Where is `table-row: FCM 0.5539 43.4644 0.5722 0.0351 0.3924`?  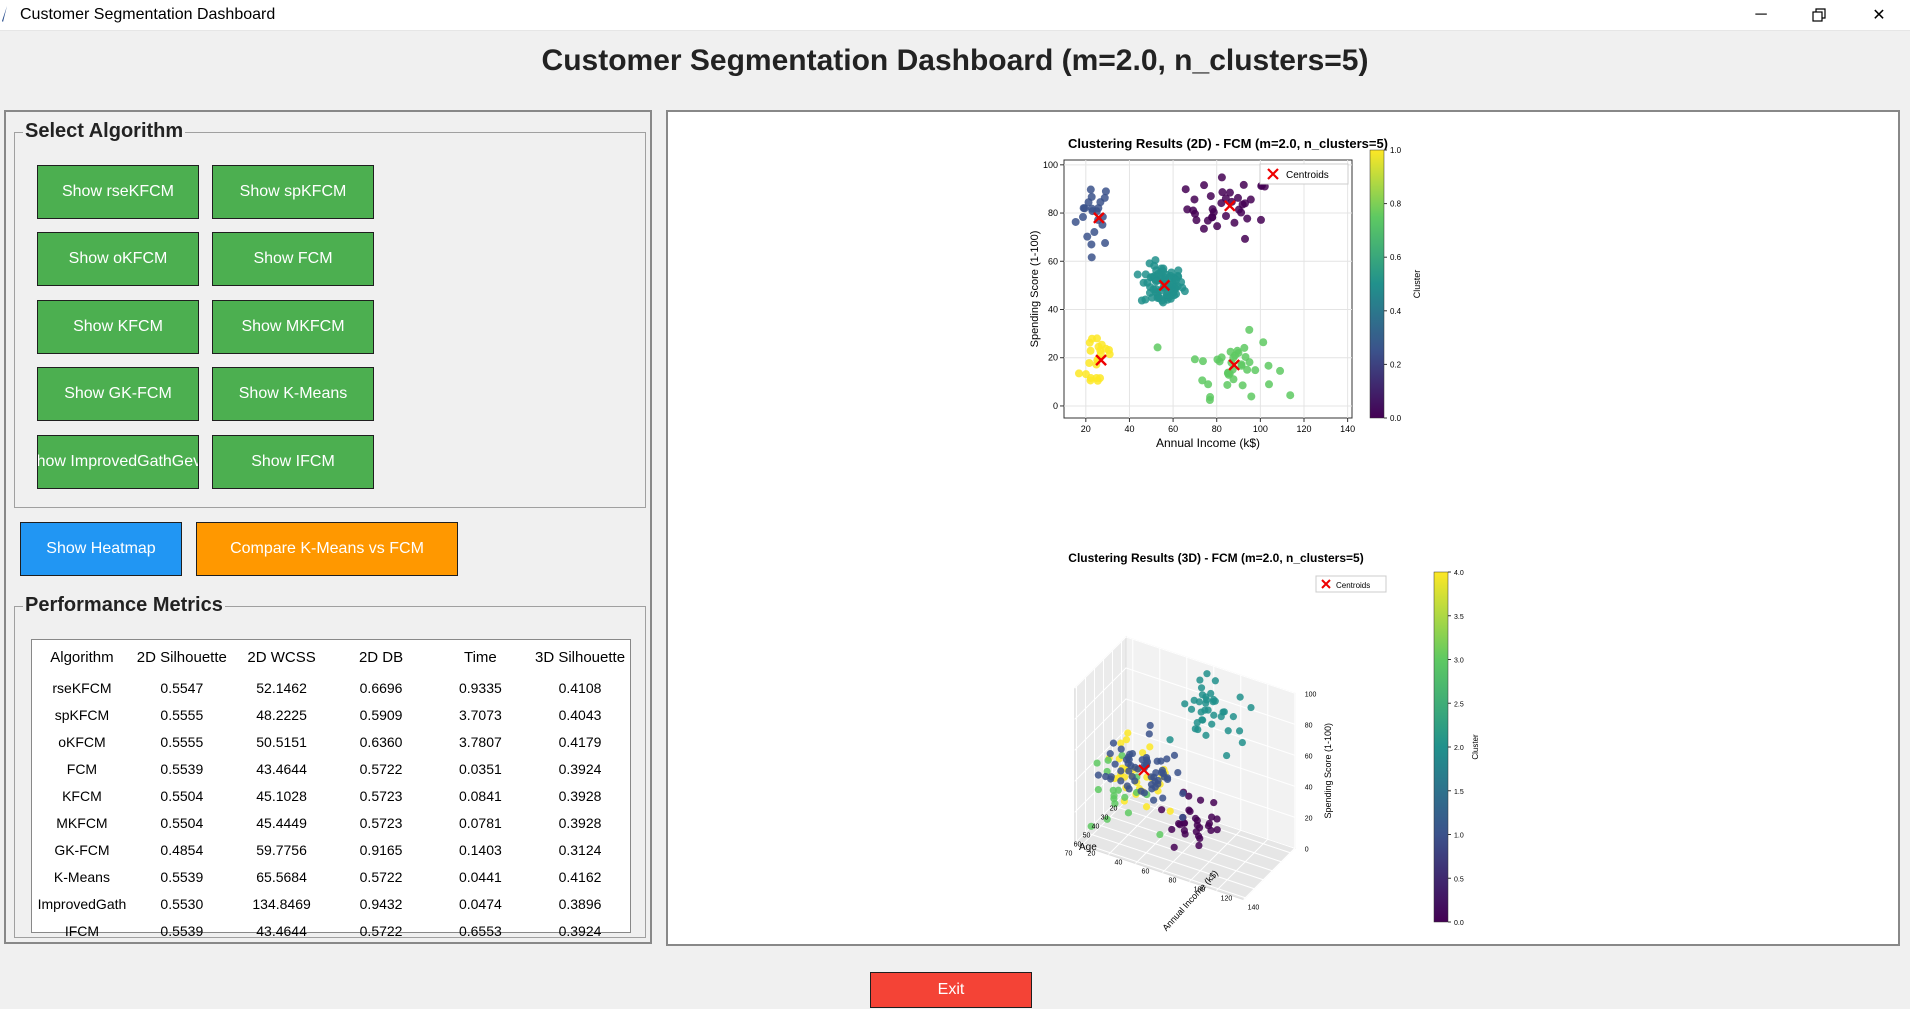 table-row: FCM 0.5539 43.4644 0.5722 0.0351 0.3924 is located at coordinates (331, 768).